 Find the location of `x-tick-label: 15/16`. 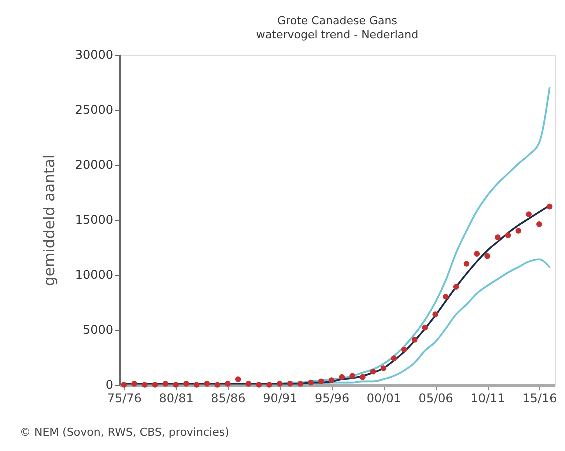

x-tick-label: 15/16 is located at coordinates (540, 399).